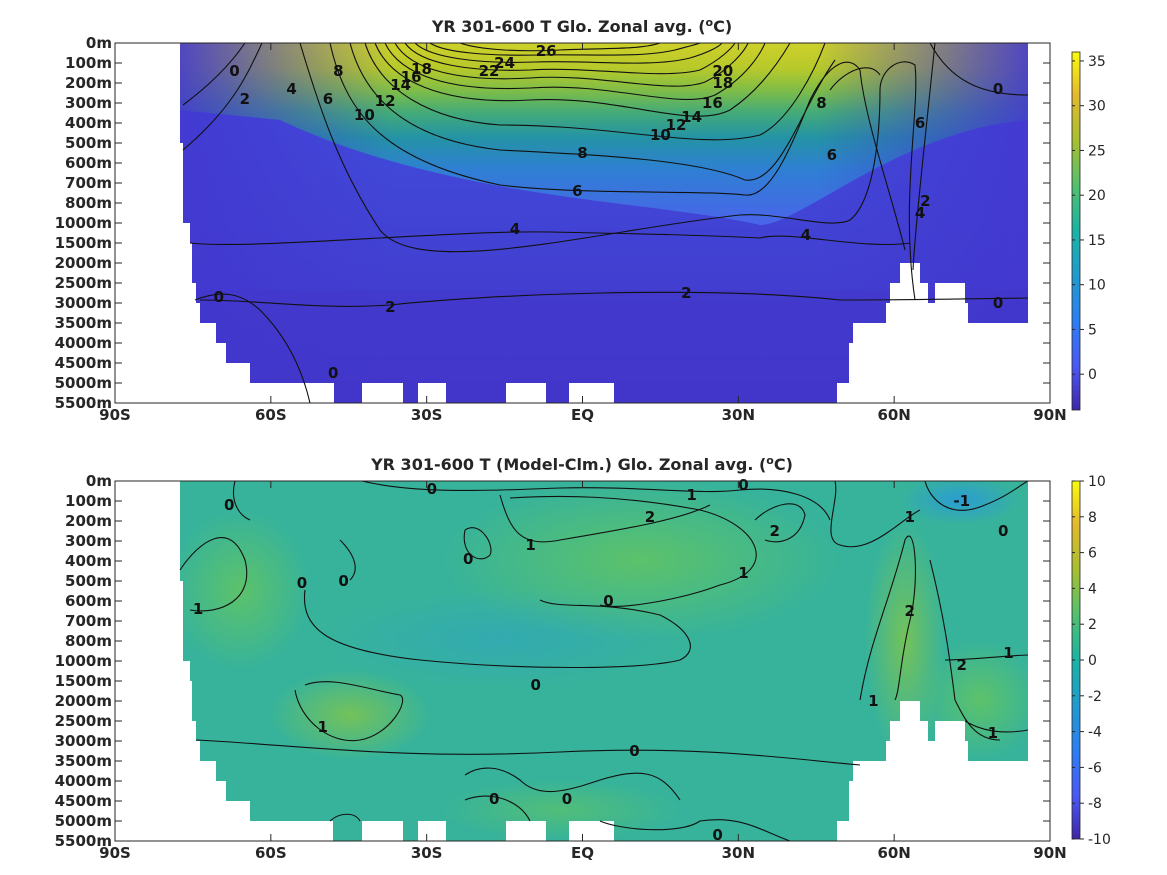 The image size is (1167, 875). I want to click on contour-label: 14, so click(691, 117).